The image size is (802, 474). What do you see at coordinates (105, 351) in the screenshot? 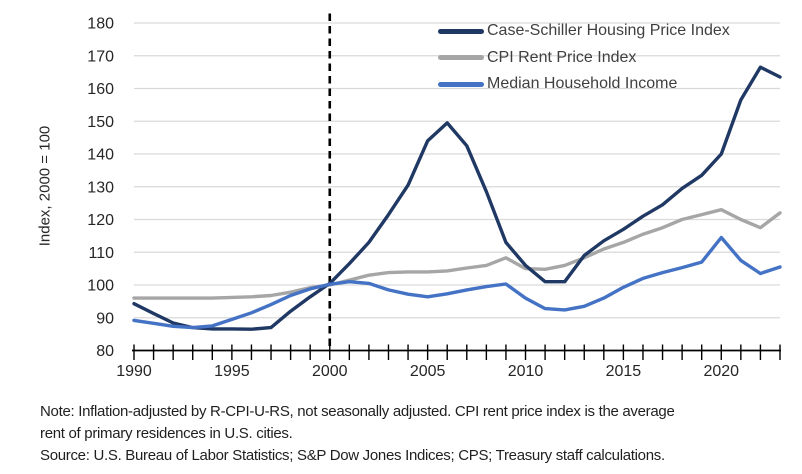
I see `y-tick-label: 80` at bounding box center [105, 351].